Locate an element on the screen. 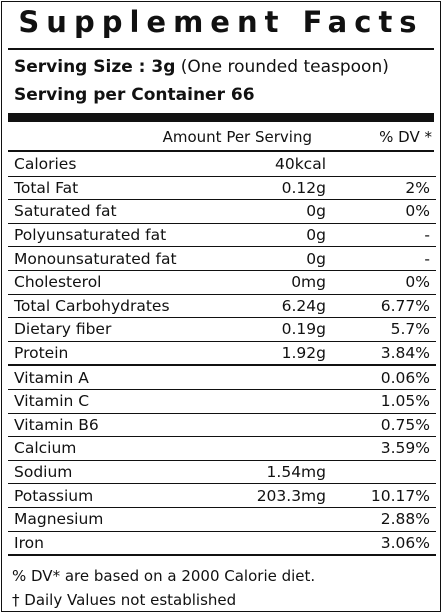 This screenshot has height=614, width=442. nutrient-name: Dietary fiber is located at coordinates (119, 329).